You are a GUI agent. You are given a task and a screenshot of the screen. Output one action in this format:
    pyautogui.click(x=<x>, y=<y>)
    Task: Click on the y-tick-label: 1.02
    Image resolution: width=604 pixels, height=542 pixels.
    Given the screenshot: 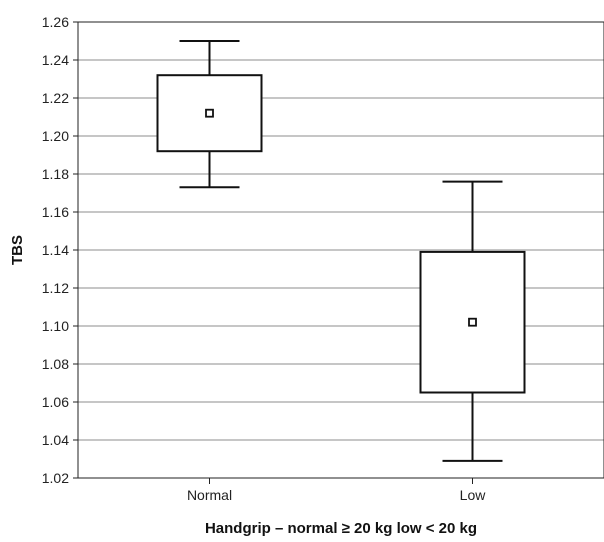 What is the action you would take?
    pyautogui.click(x=55, y=478)
    